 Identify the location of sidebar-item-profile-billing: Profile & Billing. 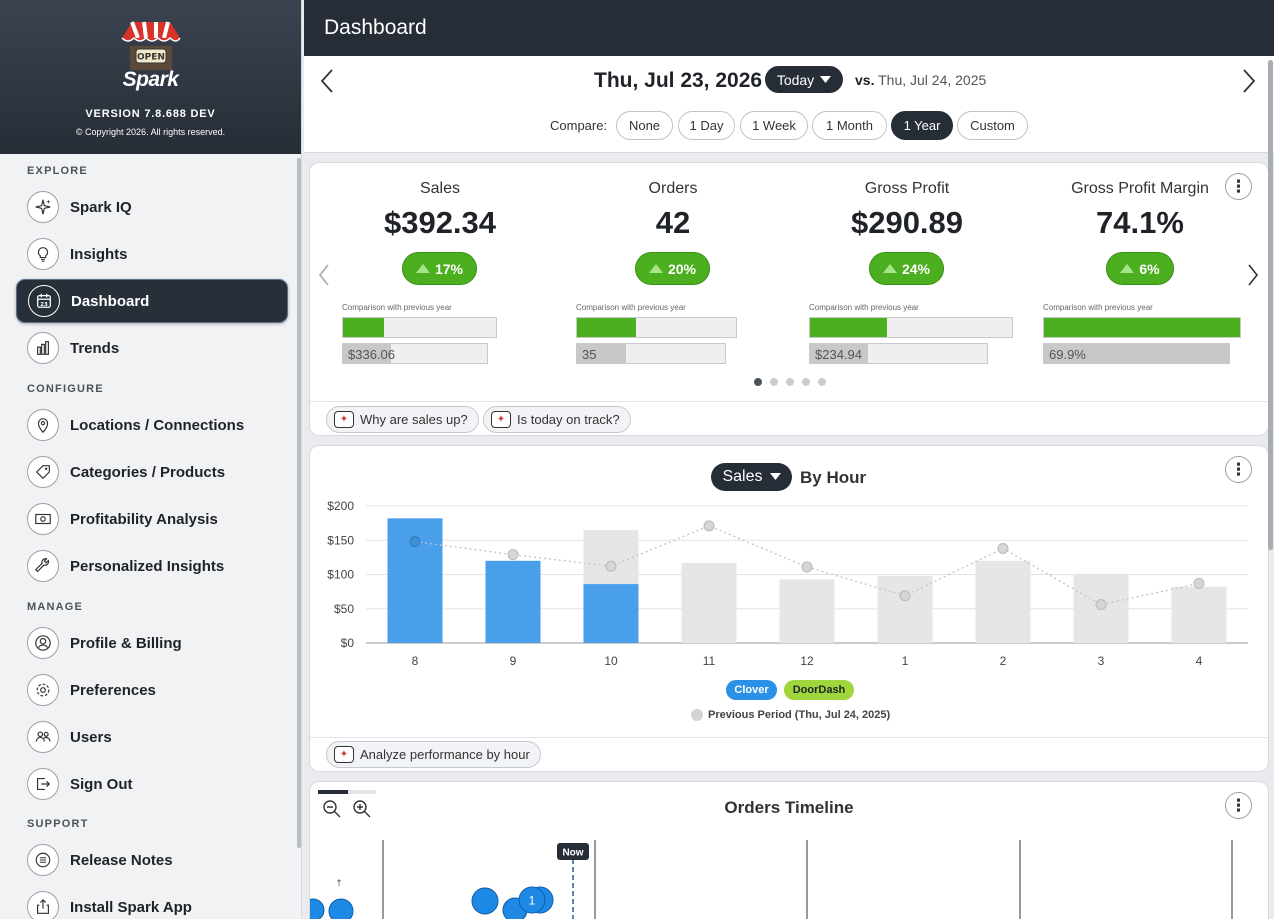
(152, 643).